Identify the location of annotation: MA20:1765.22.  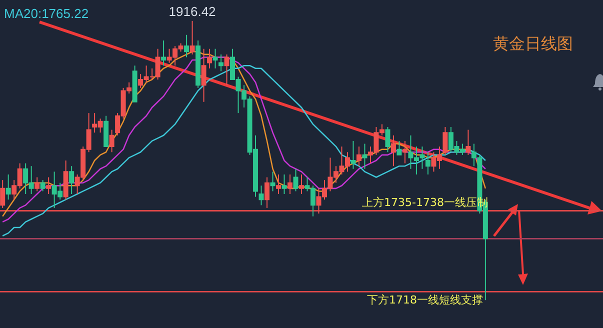
(46, 13).